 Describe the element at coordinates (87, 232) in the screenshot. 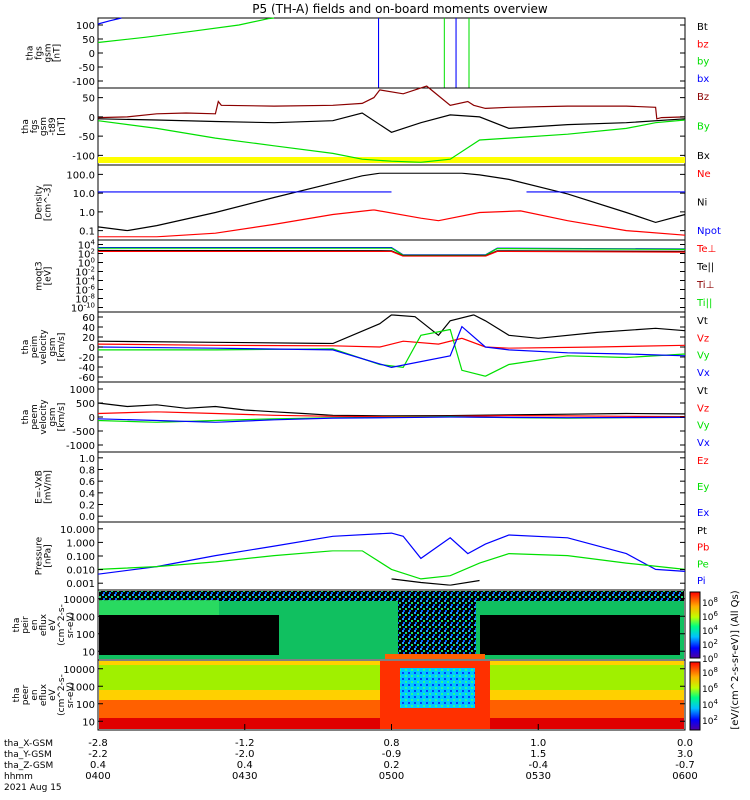

I see `y-tick-label: 0.1` at that location.